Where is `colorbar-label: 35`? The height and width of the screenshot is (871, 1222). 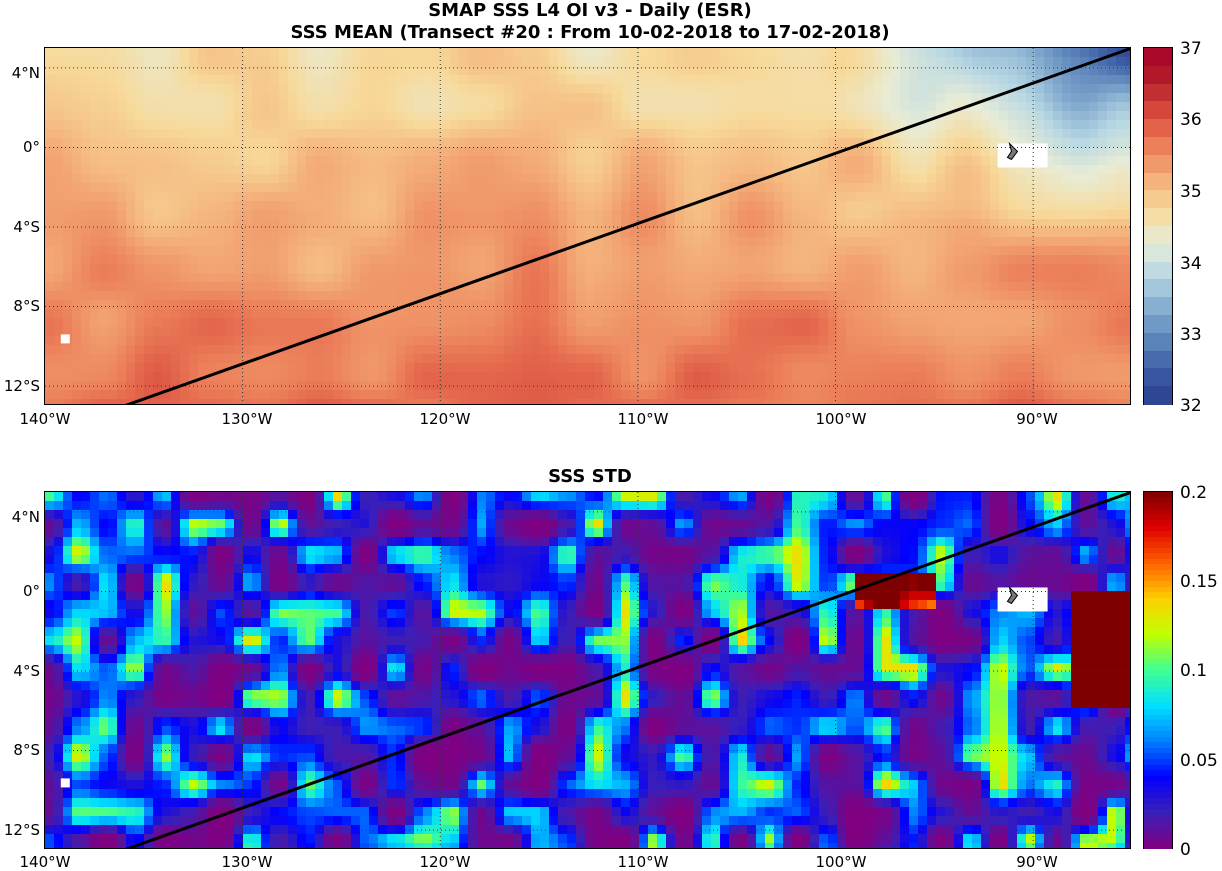
colorbar-label: 35 is located at coordinates (1191, 192).